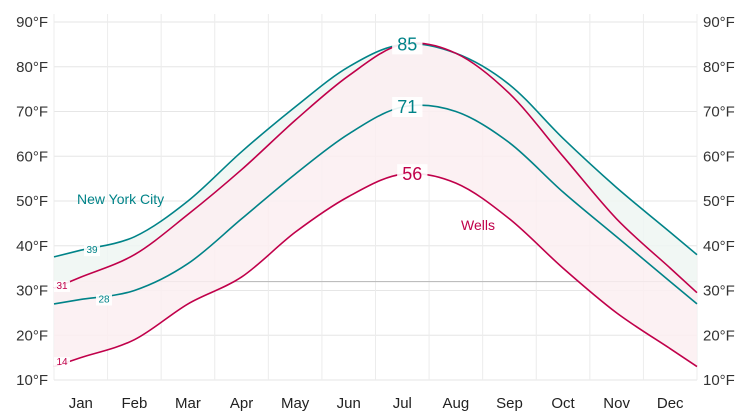 The image size is (750, 413). I want to click on y-tick-label-right: 60°F, so click(719, 156).